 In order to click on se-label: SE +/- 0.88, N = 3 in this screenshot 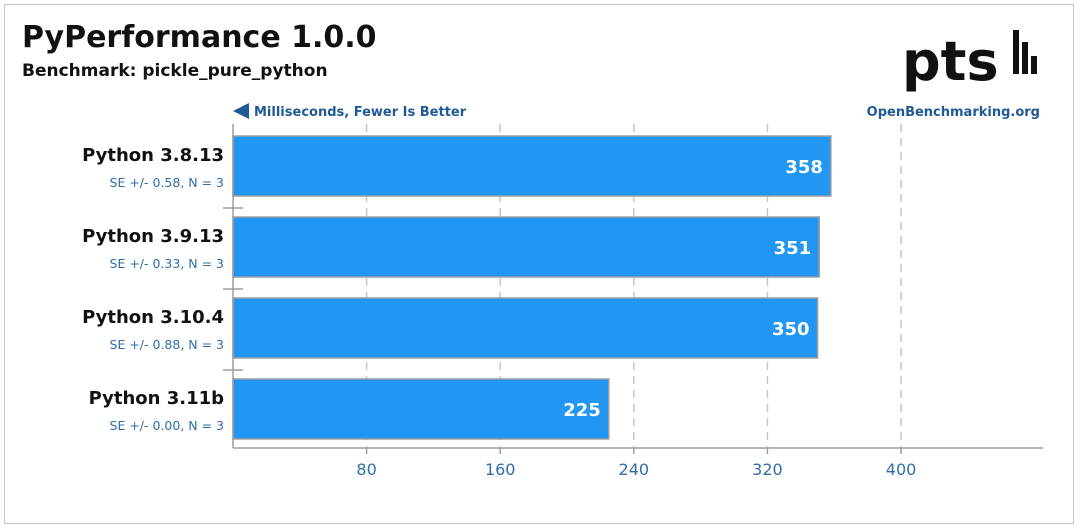, I will do `click(167, 344)`.